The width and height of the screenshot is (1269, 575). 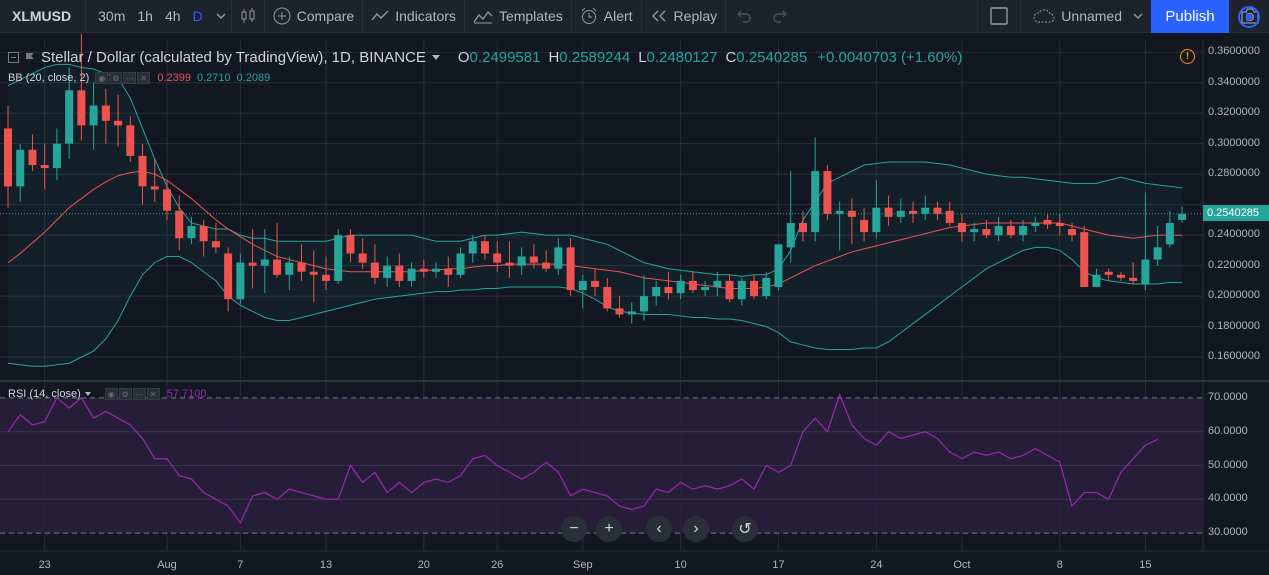 What do you see at coordinates (681, 565) in the screenshot?
I see `time-axis-label: 10` at bounding box center [681, 565].